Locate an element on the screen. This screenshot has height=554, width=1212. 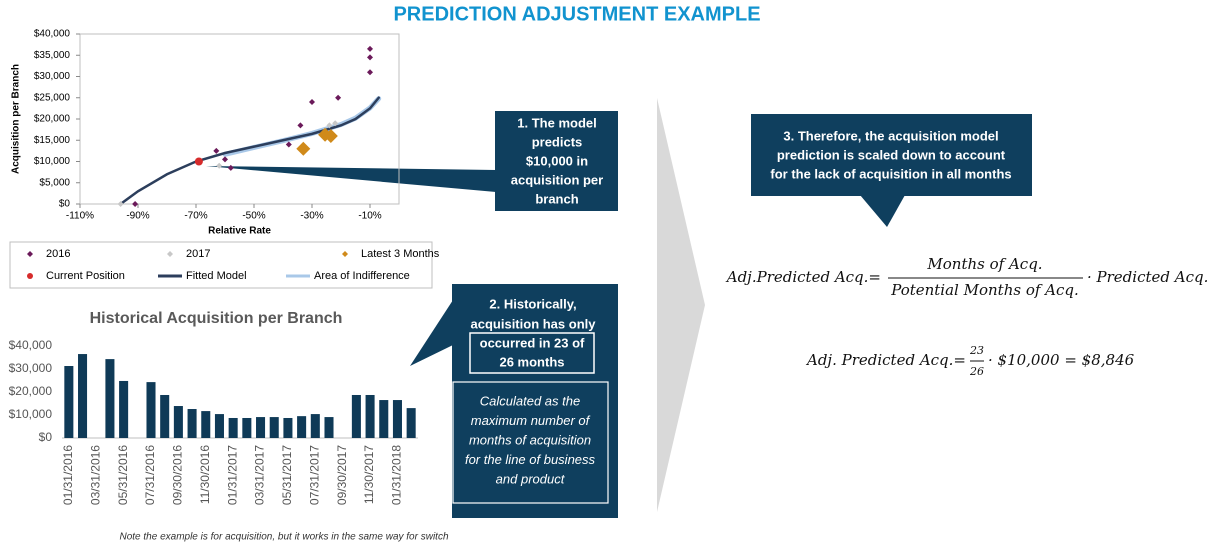
callout-text: occurred in 23 of is located at coordinates (532, 342).